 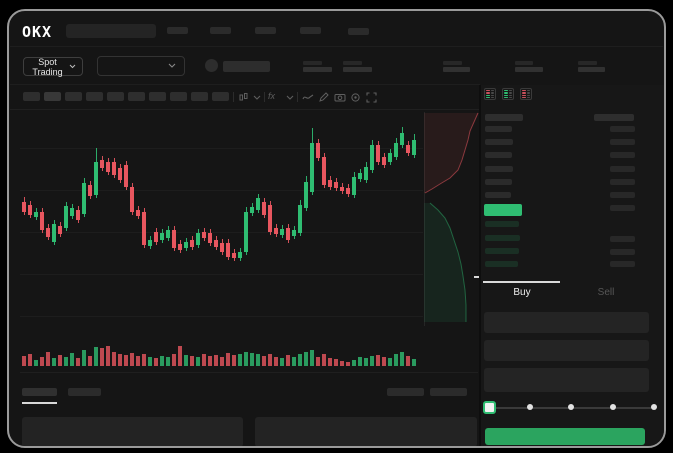 What do you see at coordinates (371, 97) in the screenshot?
I see `fullscreen-expand-icon` at bounding box center [371, 97].